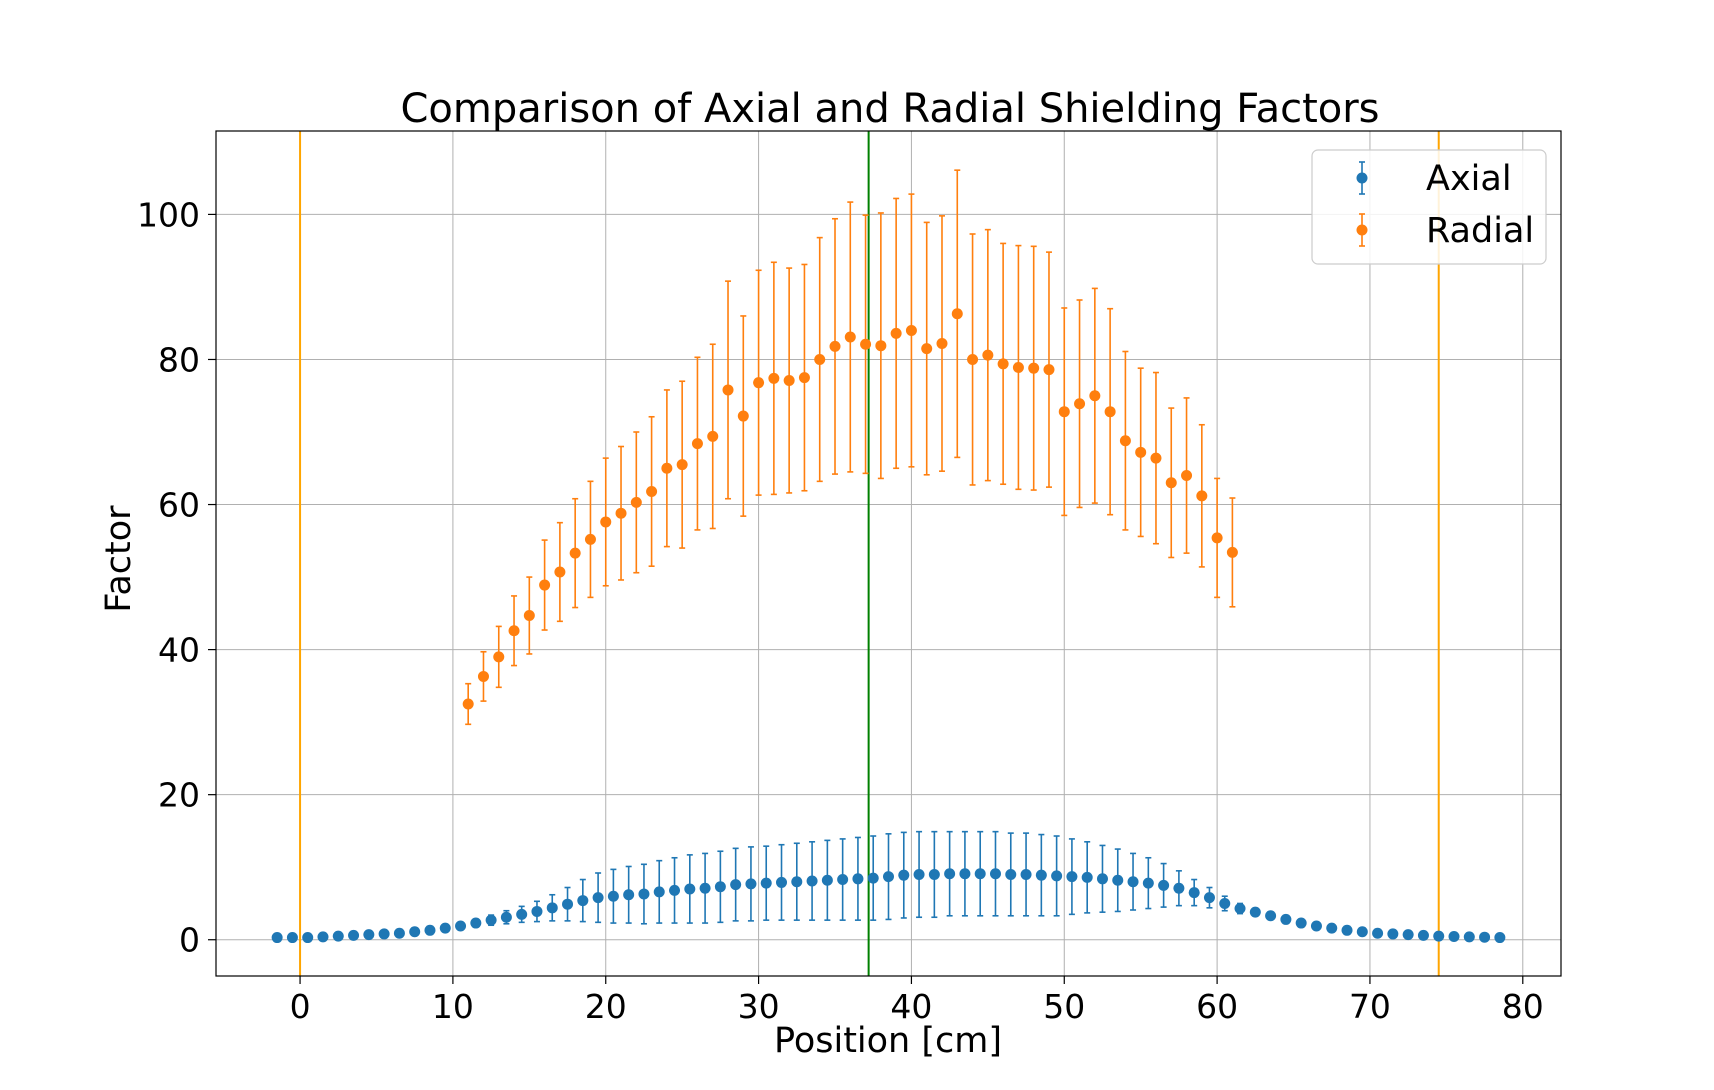 The width and height of the screenshot is (1714, 1090). I want to click on x-tick-label: 0, so click(300, 1006).